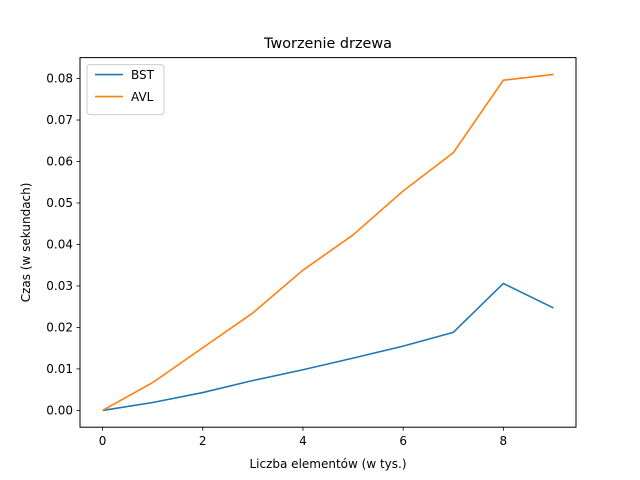 The image size is (640, 480). I want to click on x-tick-label: 2, so click(203, 441).